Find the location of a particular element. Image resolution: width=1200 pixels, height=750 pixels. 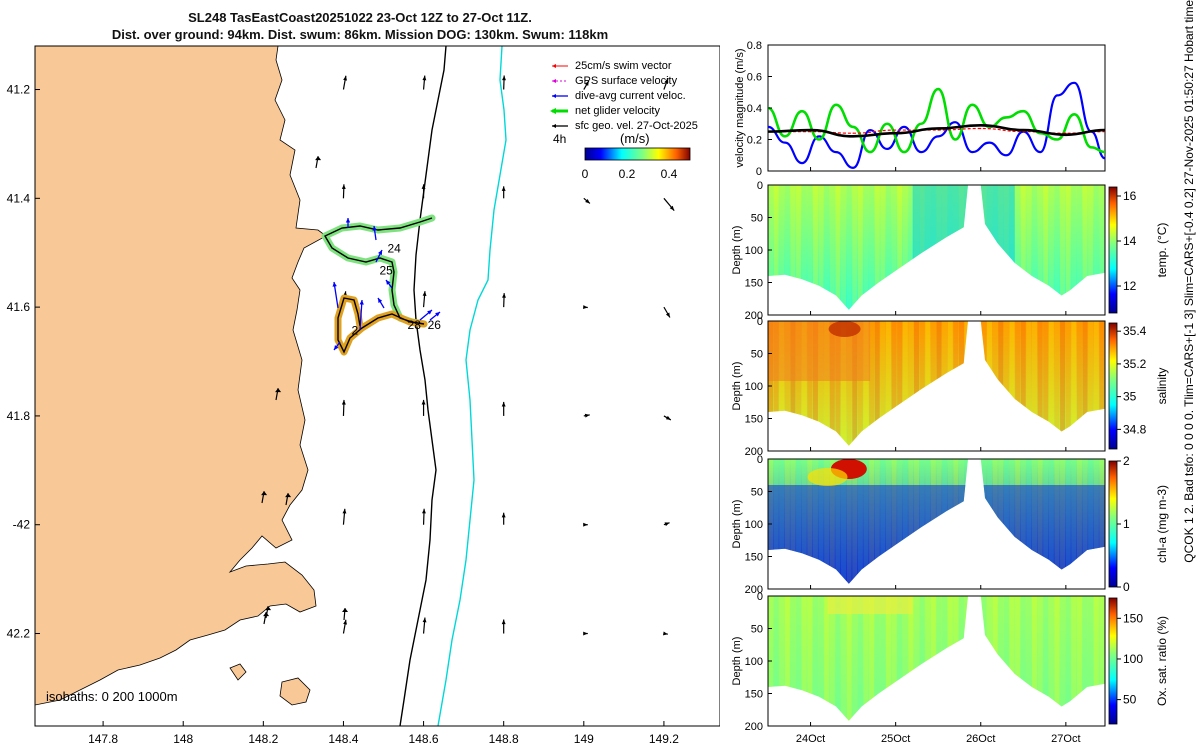

map-y-tick-label: -42 is located at coordinates (22, 525).